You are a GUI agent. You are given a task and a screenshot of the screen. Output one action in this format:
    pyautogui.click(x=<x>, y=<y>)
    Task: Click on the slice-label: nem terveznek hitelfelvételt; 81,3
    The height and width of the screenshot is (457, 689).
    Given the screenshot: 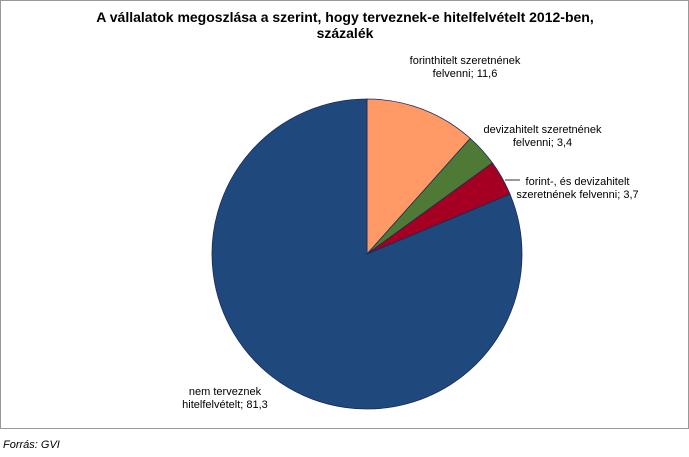 What is the action you would take?
    pyautogui.click(x=225, y=399)
    